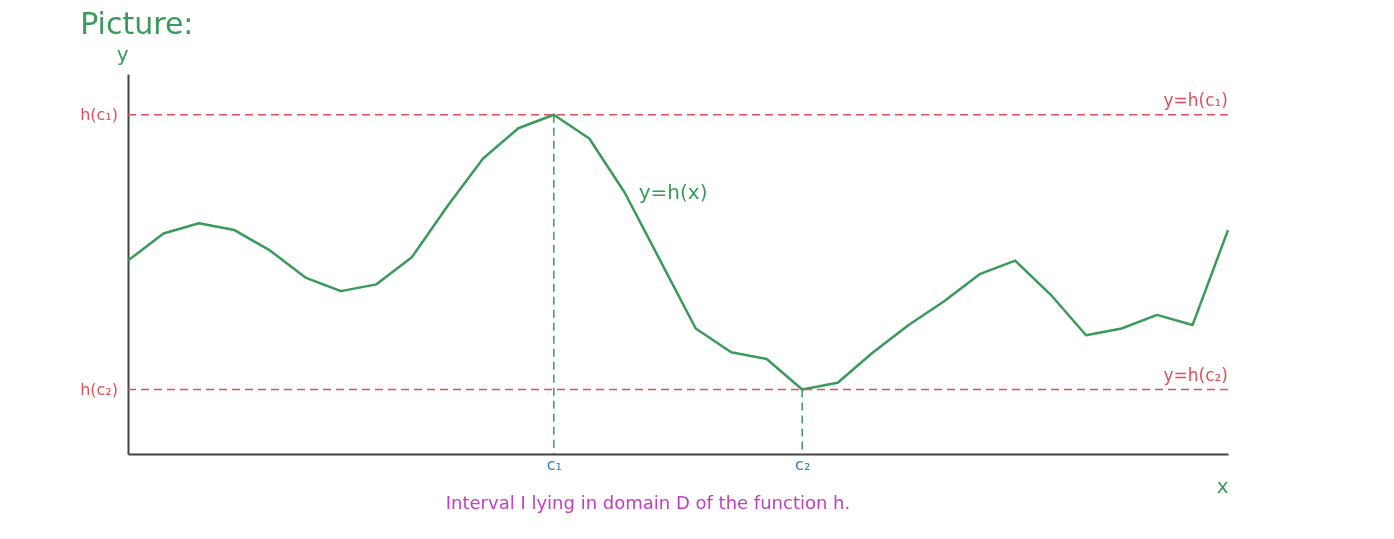 The height and width of the screenshot is (539, 1394). What do you see at coordinates (554, 464) in the screenshot?
I see `x-tick-label: c₁` at bounding box center [554, 464].